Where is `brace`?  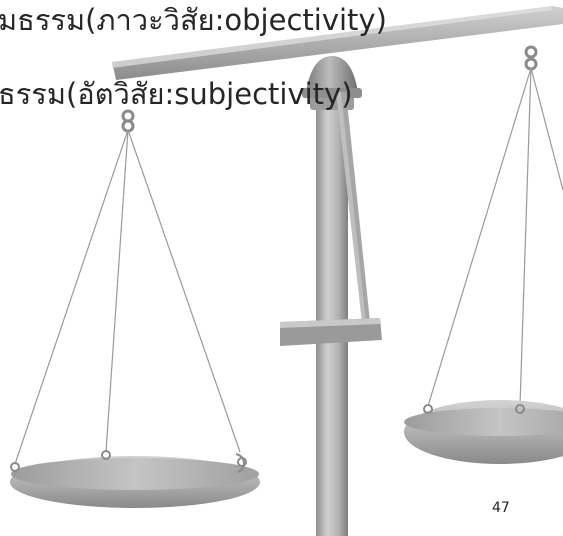
brace is located at coordinates (331, 332).